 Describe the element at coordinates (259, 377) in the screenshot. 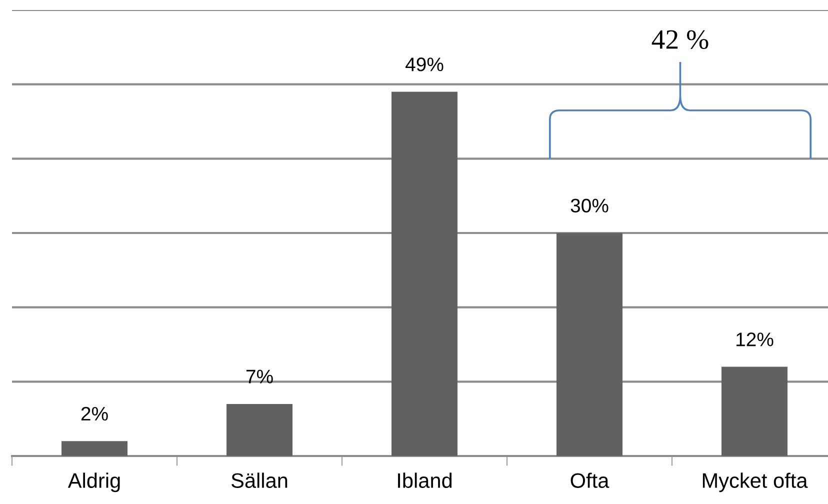

I see `data-label: 7%` at that location.